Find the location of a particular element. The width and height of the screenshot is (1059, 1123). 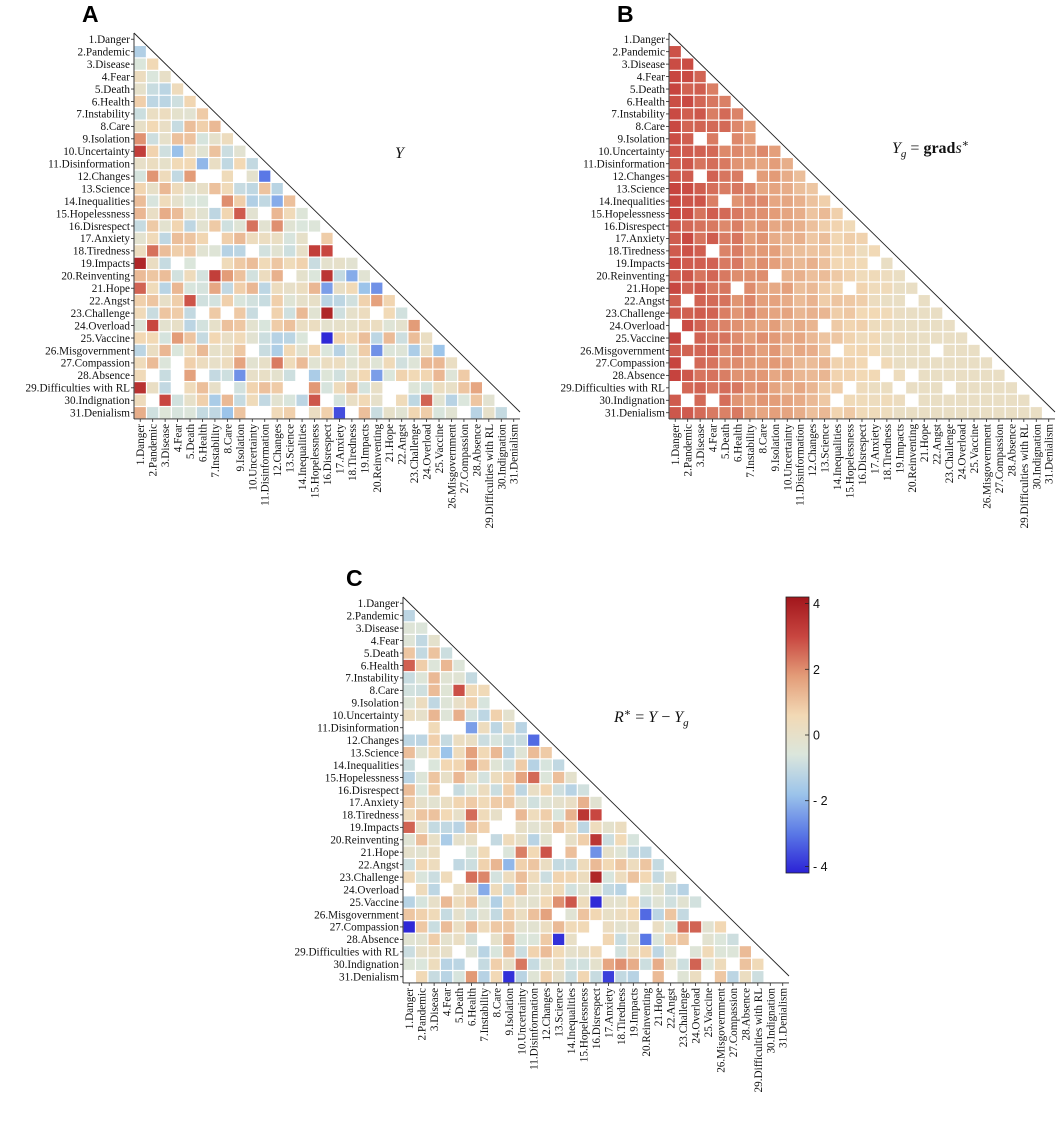

column-label: 12.Changes is located at coordinates (813, 450).